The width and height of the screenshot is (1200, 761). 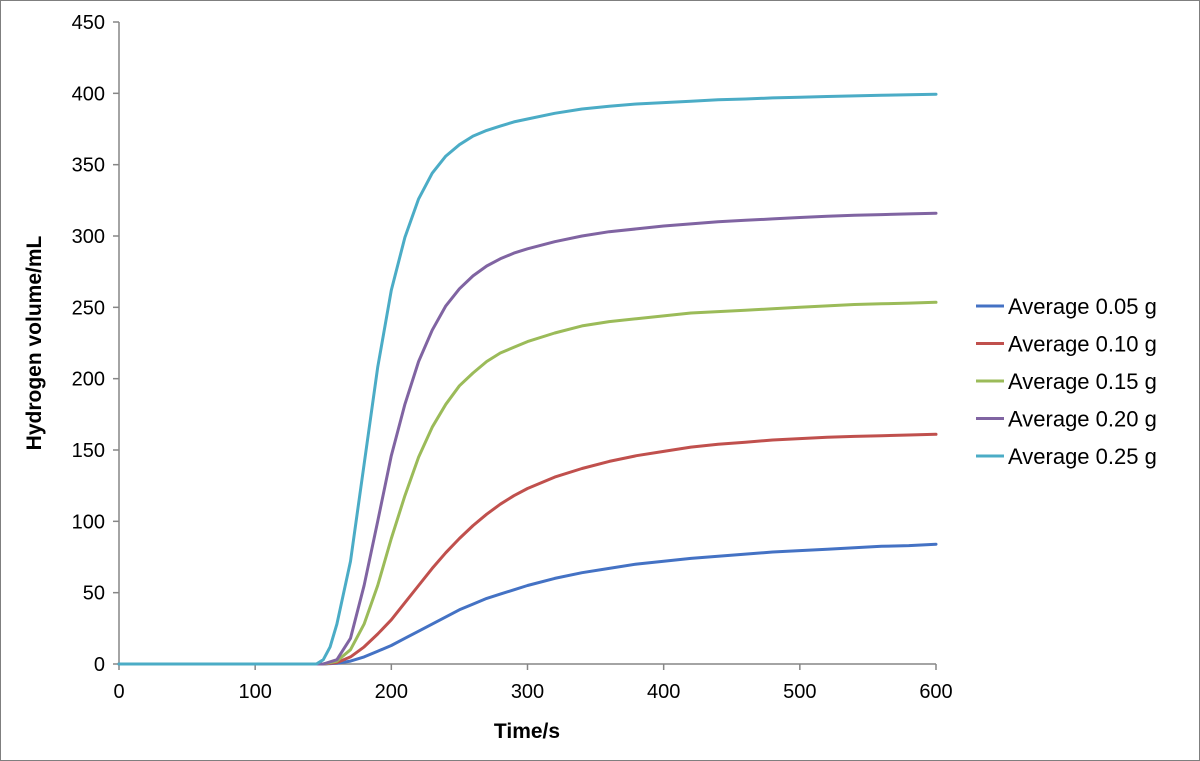 What do you see at coordinates (88, 522) in the screenshot?
I see `y-tick-label: 100` at bounding box center [88, 522].